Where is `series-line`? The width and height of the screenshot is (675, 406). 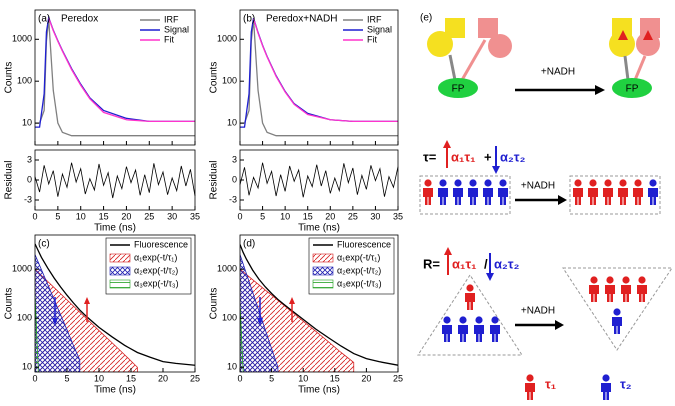
series-line is located at coordinates (325, 70).